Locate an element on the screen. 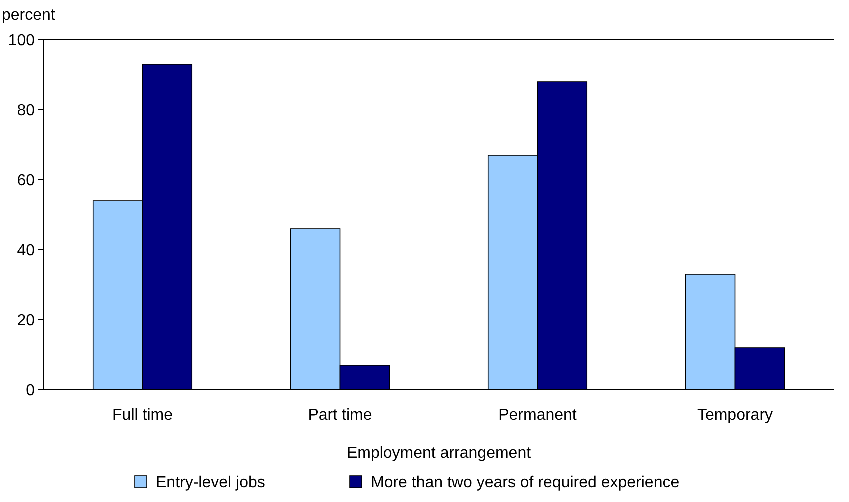 The width and height of the screenshot is (849, 502). x-tick-label: Permanent is located at coordinates (538, 415).